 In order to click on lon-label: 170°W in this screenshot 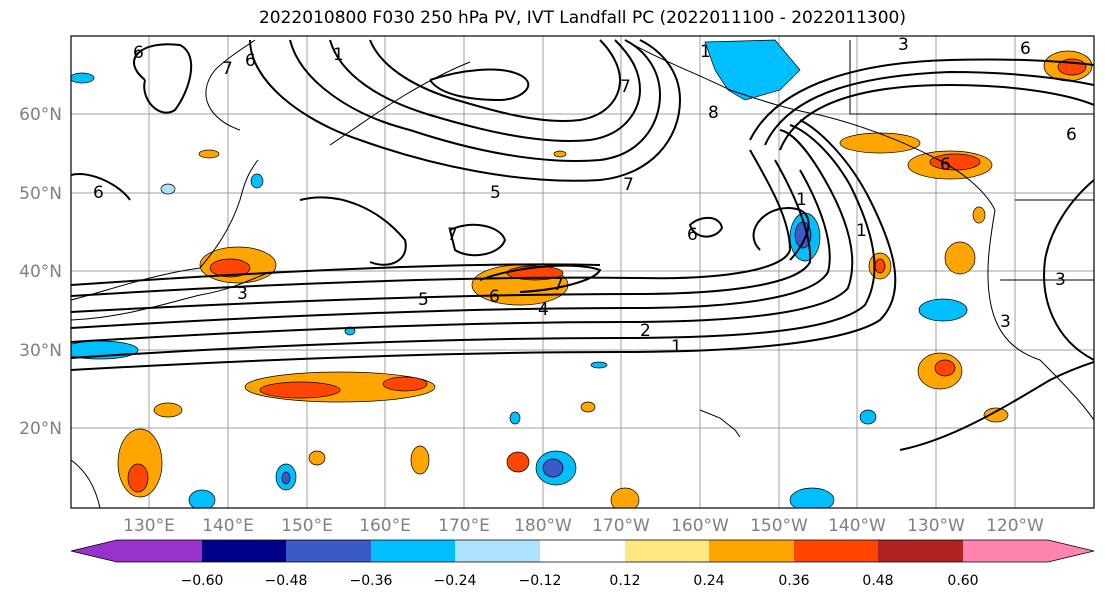, I will do `click(621, 526)`.